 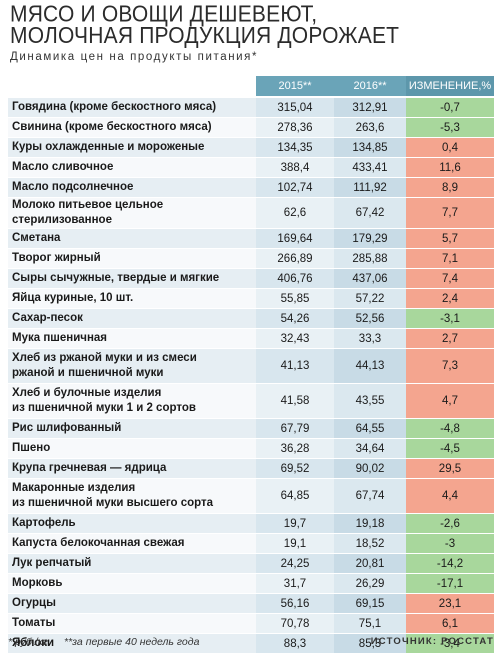 What do you see at coordinates (295, 366) in the screenshot?
I see `price-2015: 41,13` at bounding box center [295, 366].